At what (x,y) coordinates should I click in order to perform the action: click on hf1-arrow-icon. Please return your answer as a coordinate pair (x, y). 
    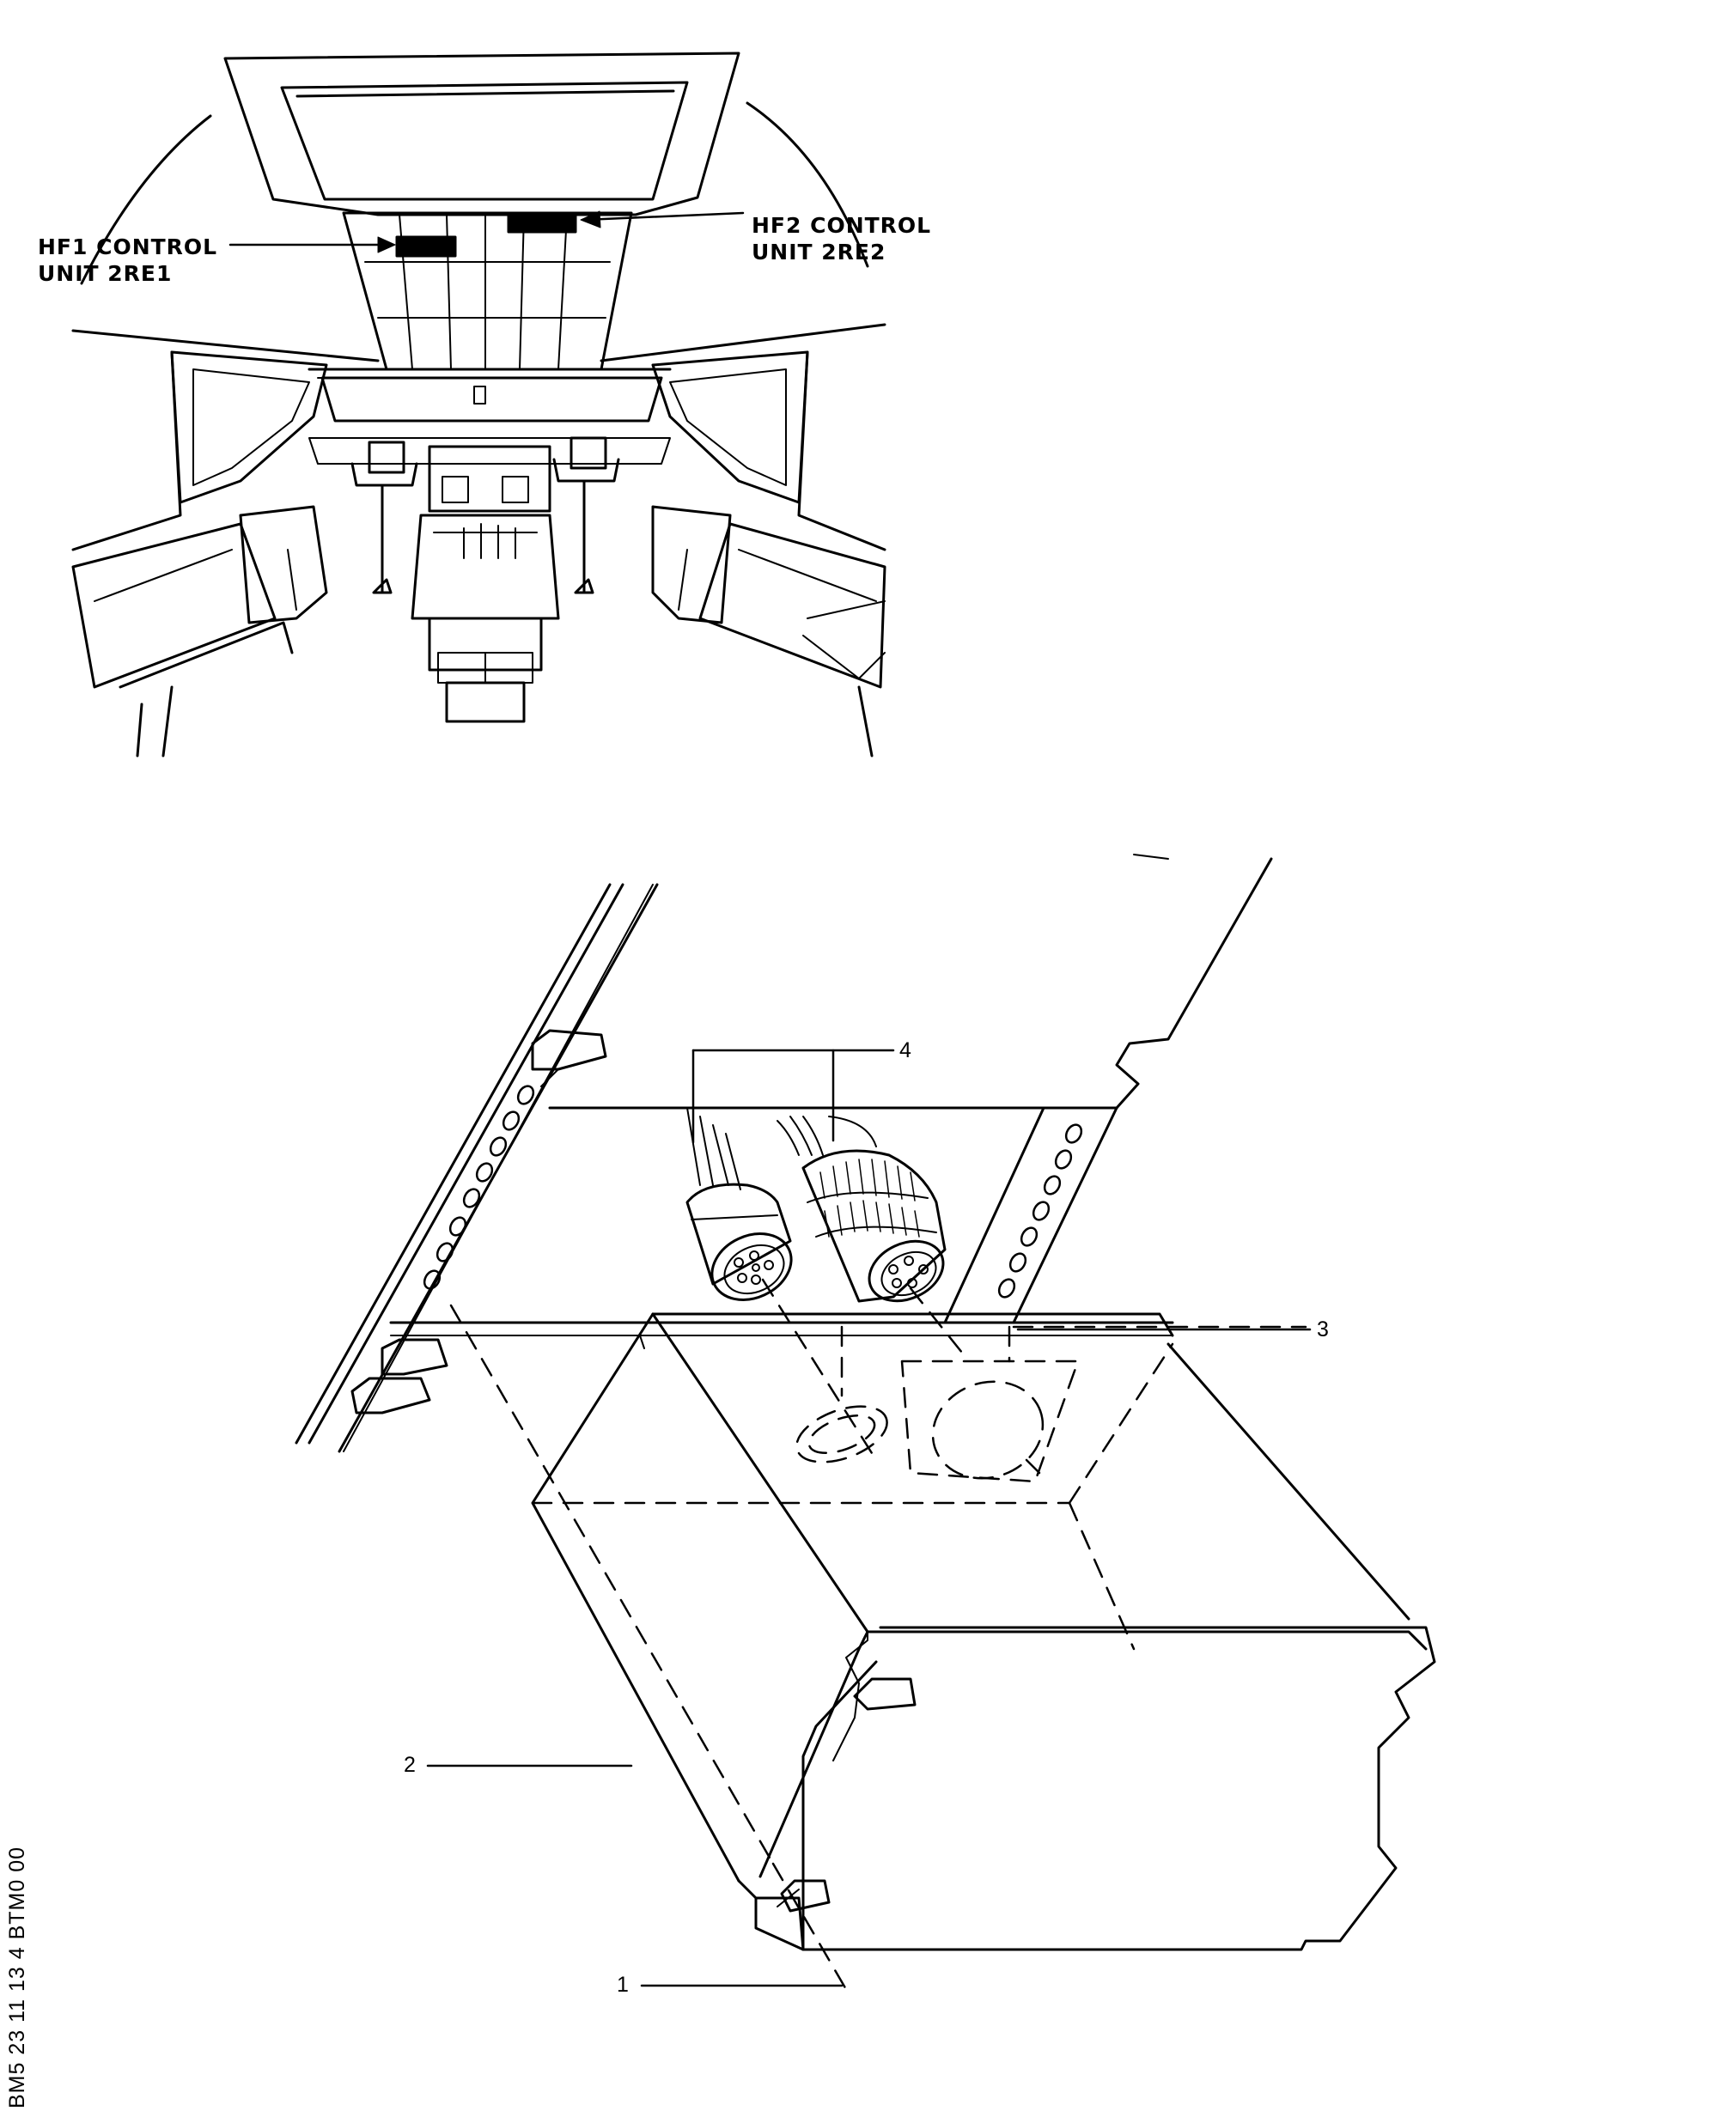
    Looking at the image, I should click on (312, 244).